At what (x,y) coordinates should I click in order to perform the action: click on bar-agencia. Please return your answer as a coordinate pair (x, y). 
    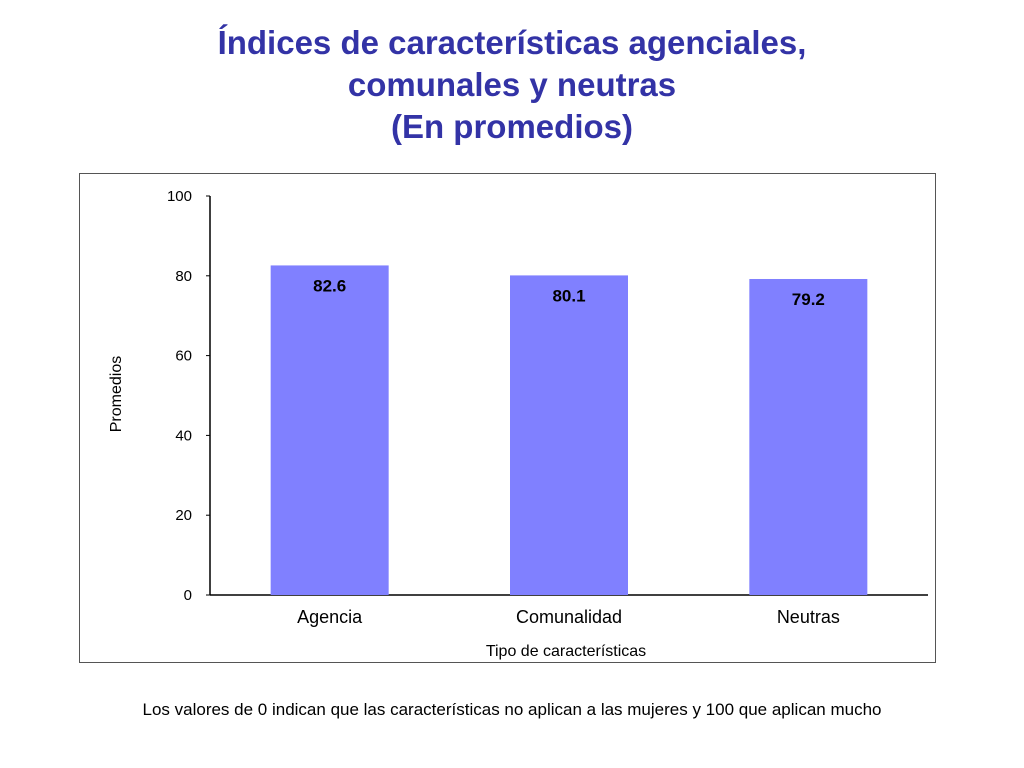
    Looking at the image, I should click on (329, 430).